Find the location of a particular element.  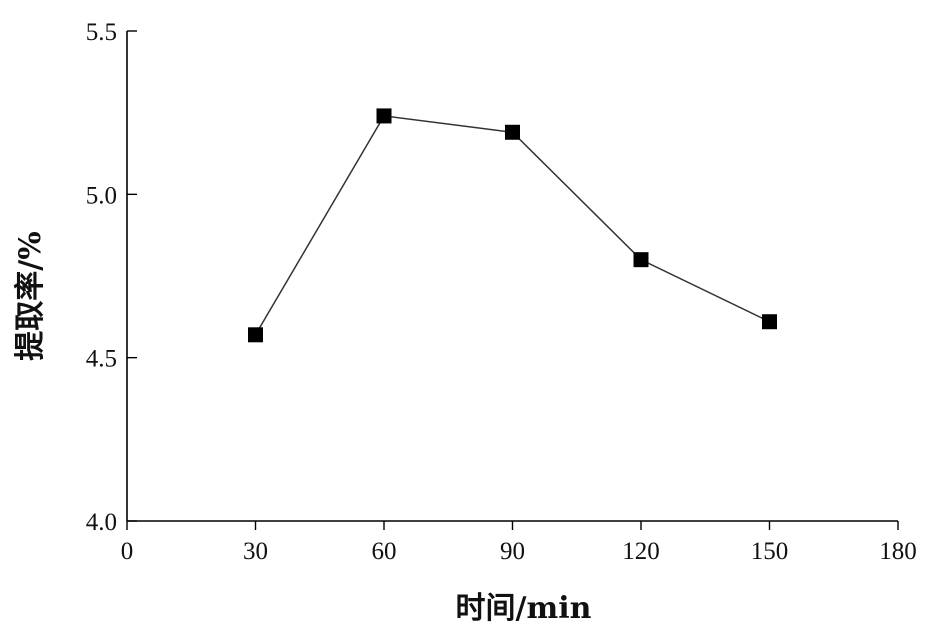

y-tick-label: 4.0 is located at coordinates (101, 522).